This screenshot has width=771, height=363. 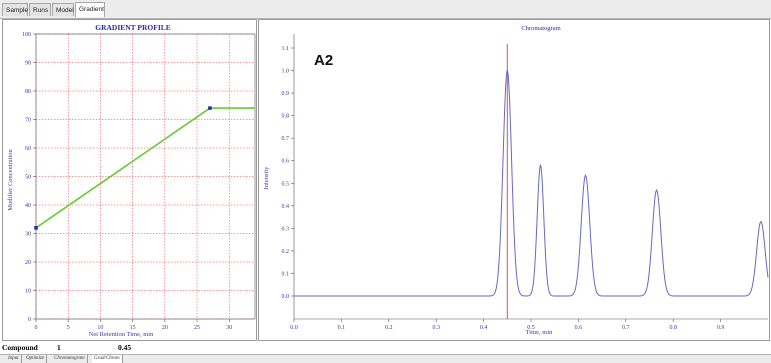 I want to click on gradient-x-tick-label: 30, so click(x=229, y=328).